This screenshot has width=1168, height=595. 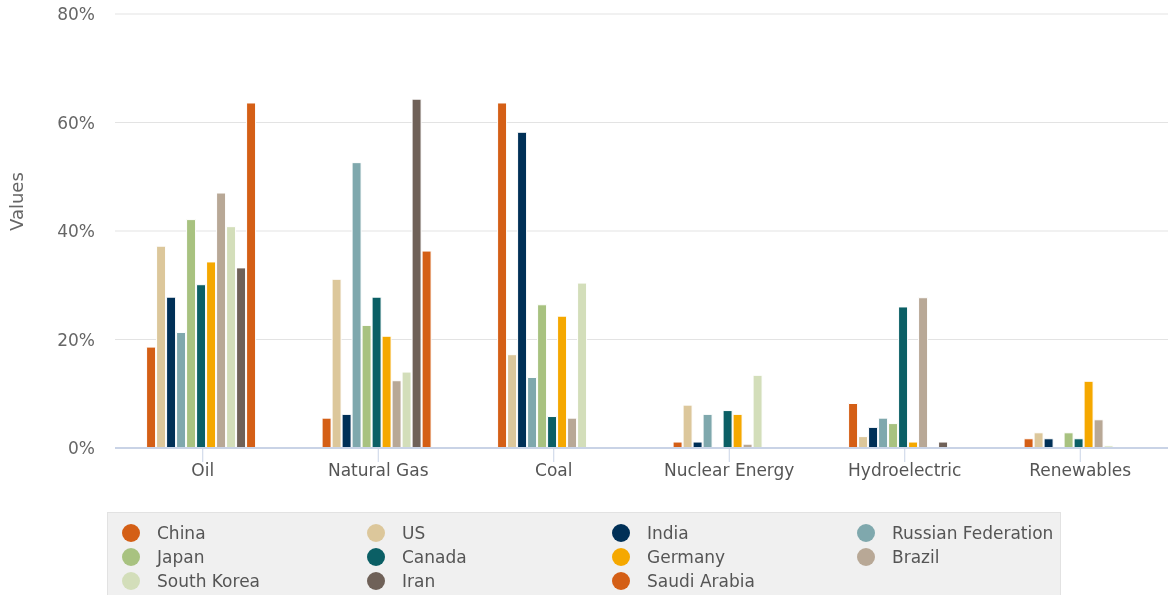 What do you see at coordinates (378, 470) in the screenshot?
I see `x-tick-label: Natural Gas` at bounding box center [378, 470].